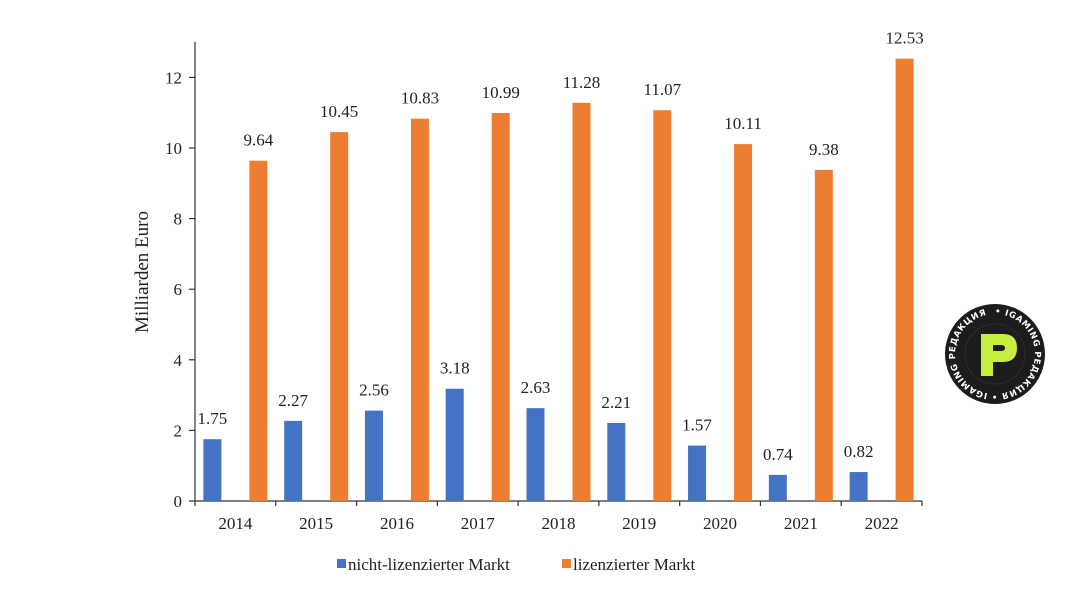  Describe the element at coordinates (999, 355) in the screenshot. I see `logo-icon` at that location.